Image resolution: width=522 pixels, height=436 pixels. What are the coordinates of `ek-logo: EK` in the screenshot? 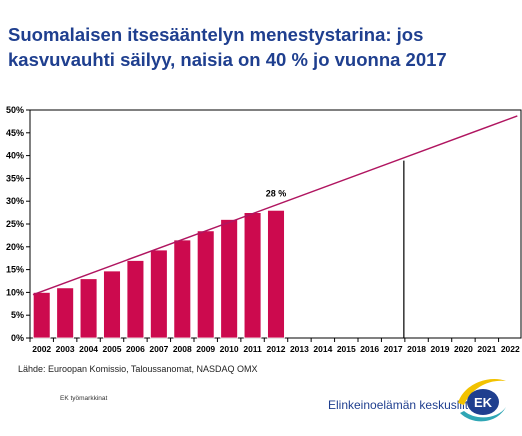 It's located at (482, 400).